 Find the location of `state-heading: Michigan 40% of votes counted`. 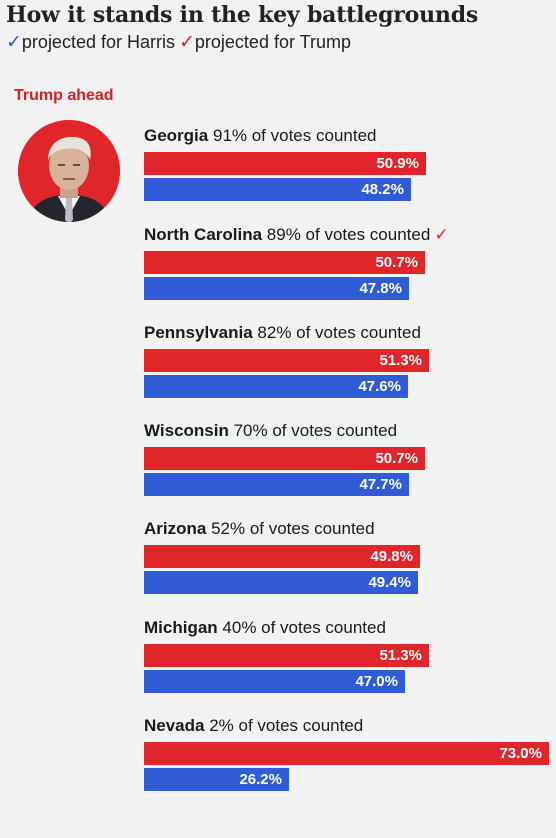

state-heading: Michigan 40% of votes counted is located at coordinates (346, 628).